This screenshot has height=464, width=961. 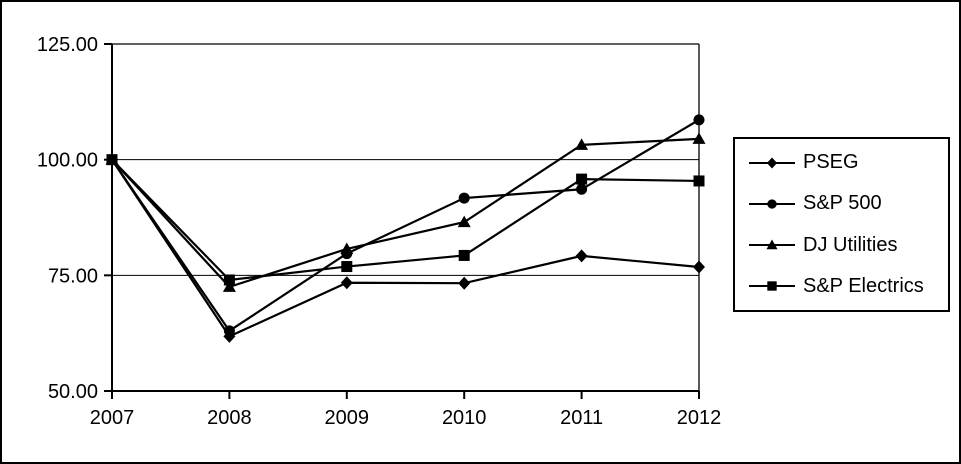 I want to click on triangle-marker-icon, so click(x=772, y=244).